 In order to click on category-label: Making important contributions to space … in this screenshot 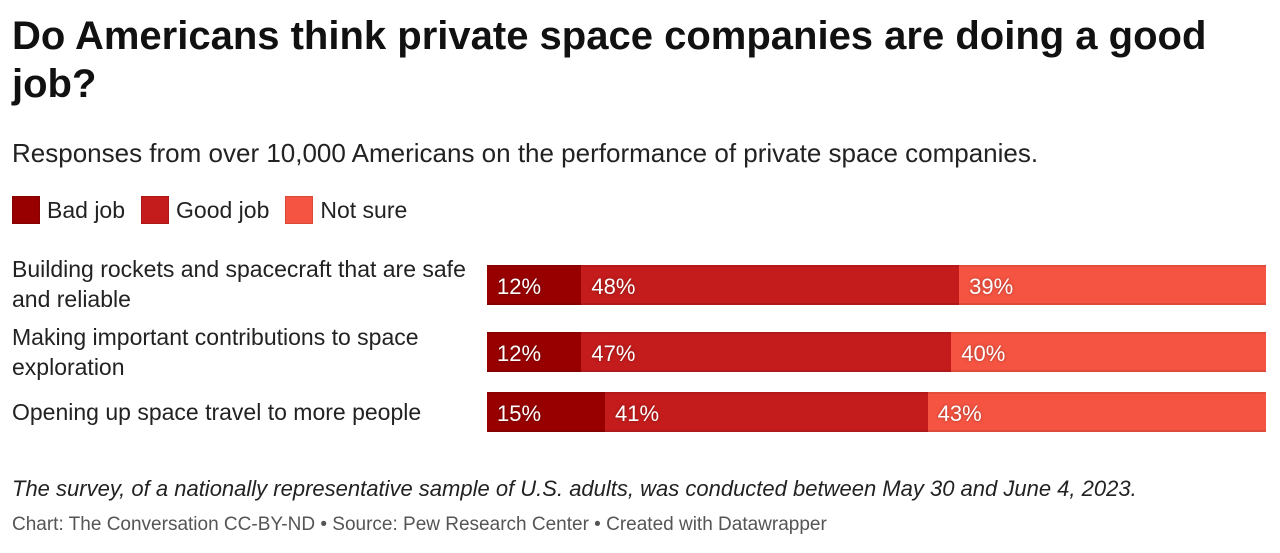, I will do `click(215, 352)`.